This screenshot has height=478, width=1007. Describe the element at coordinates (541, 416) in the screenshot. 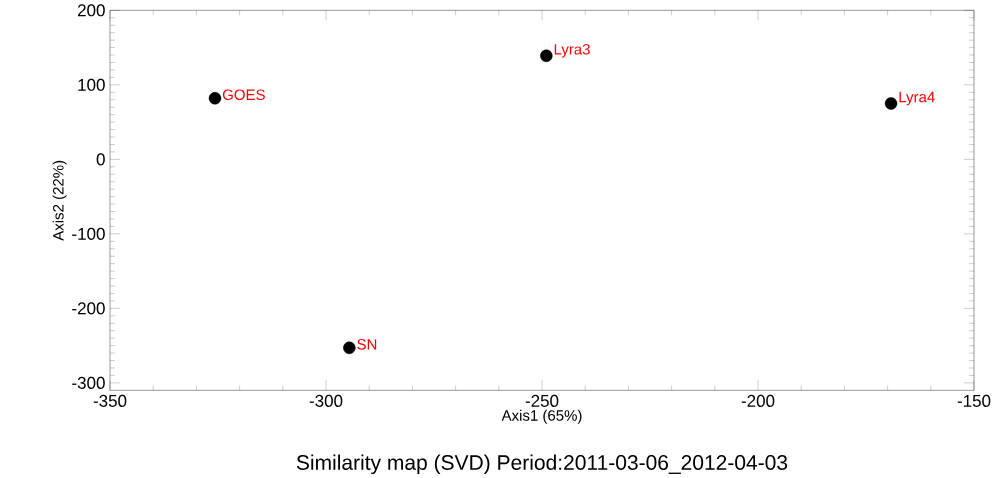

I see `x-axis-title: Axis1 (65%)` at that location.